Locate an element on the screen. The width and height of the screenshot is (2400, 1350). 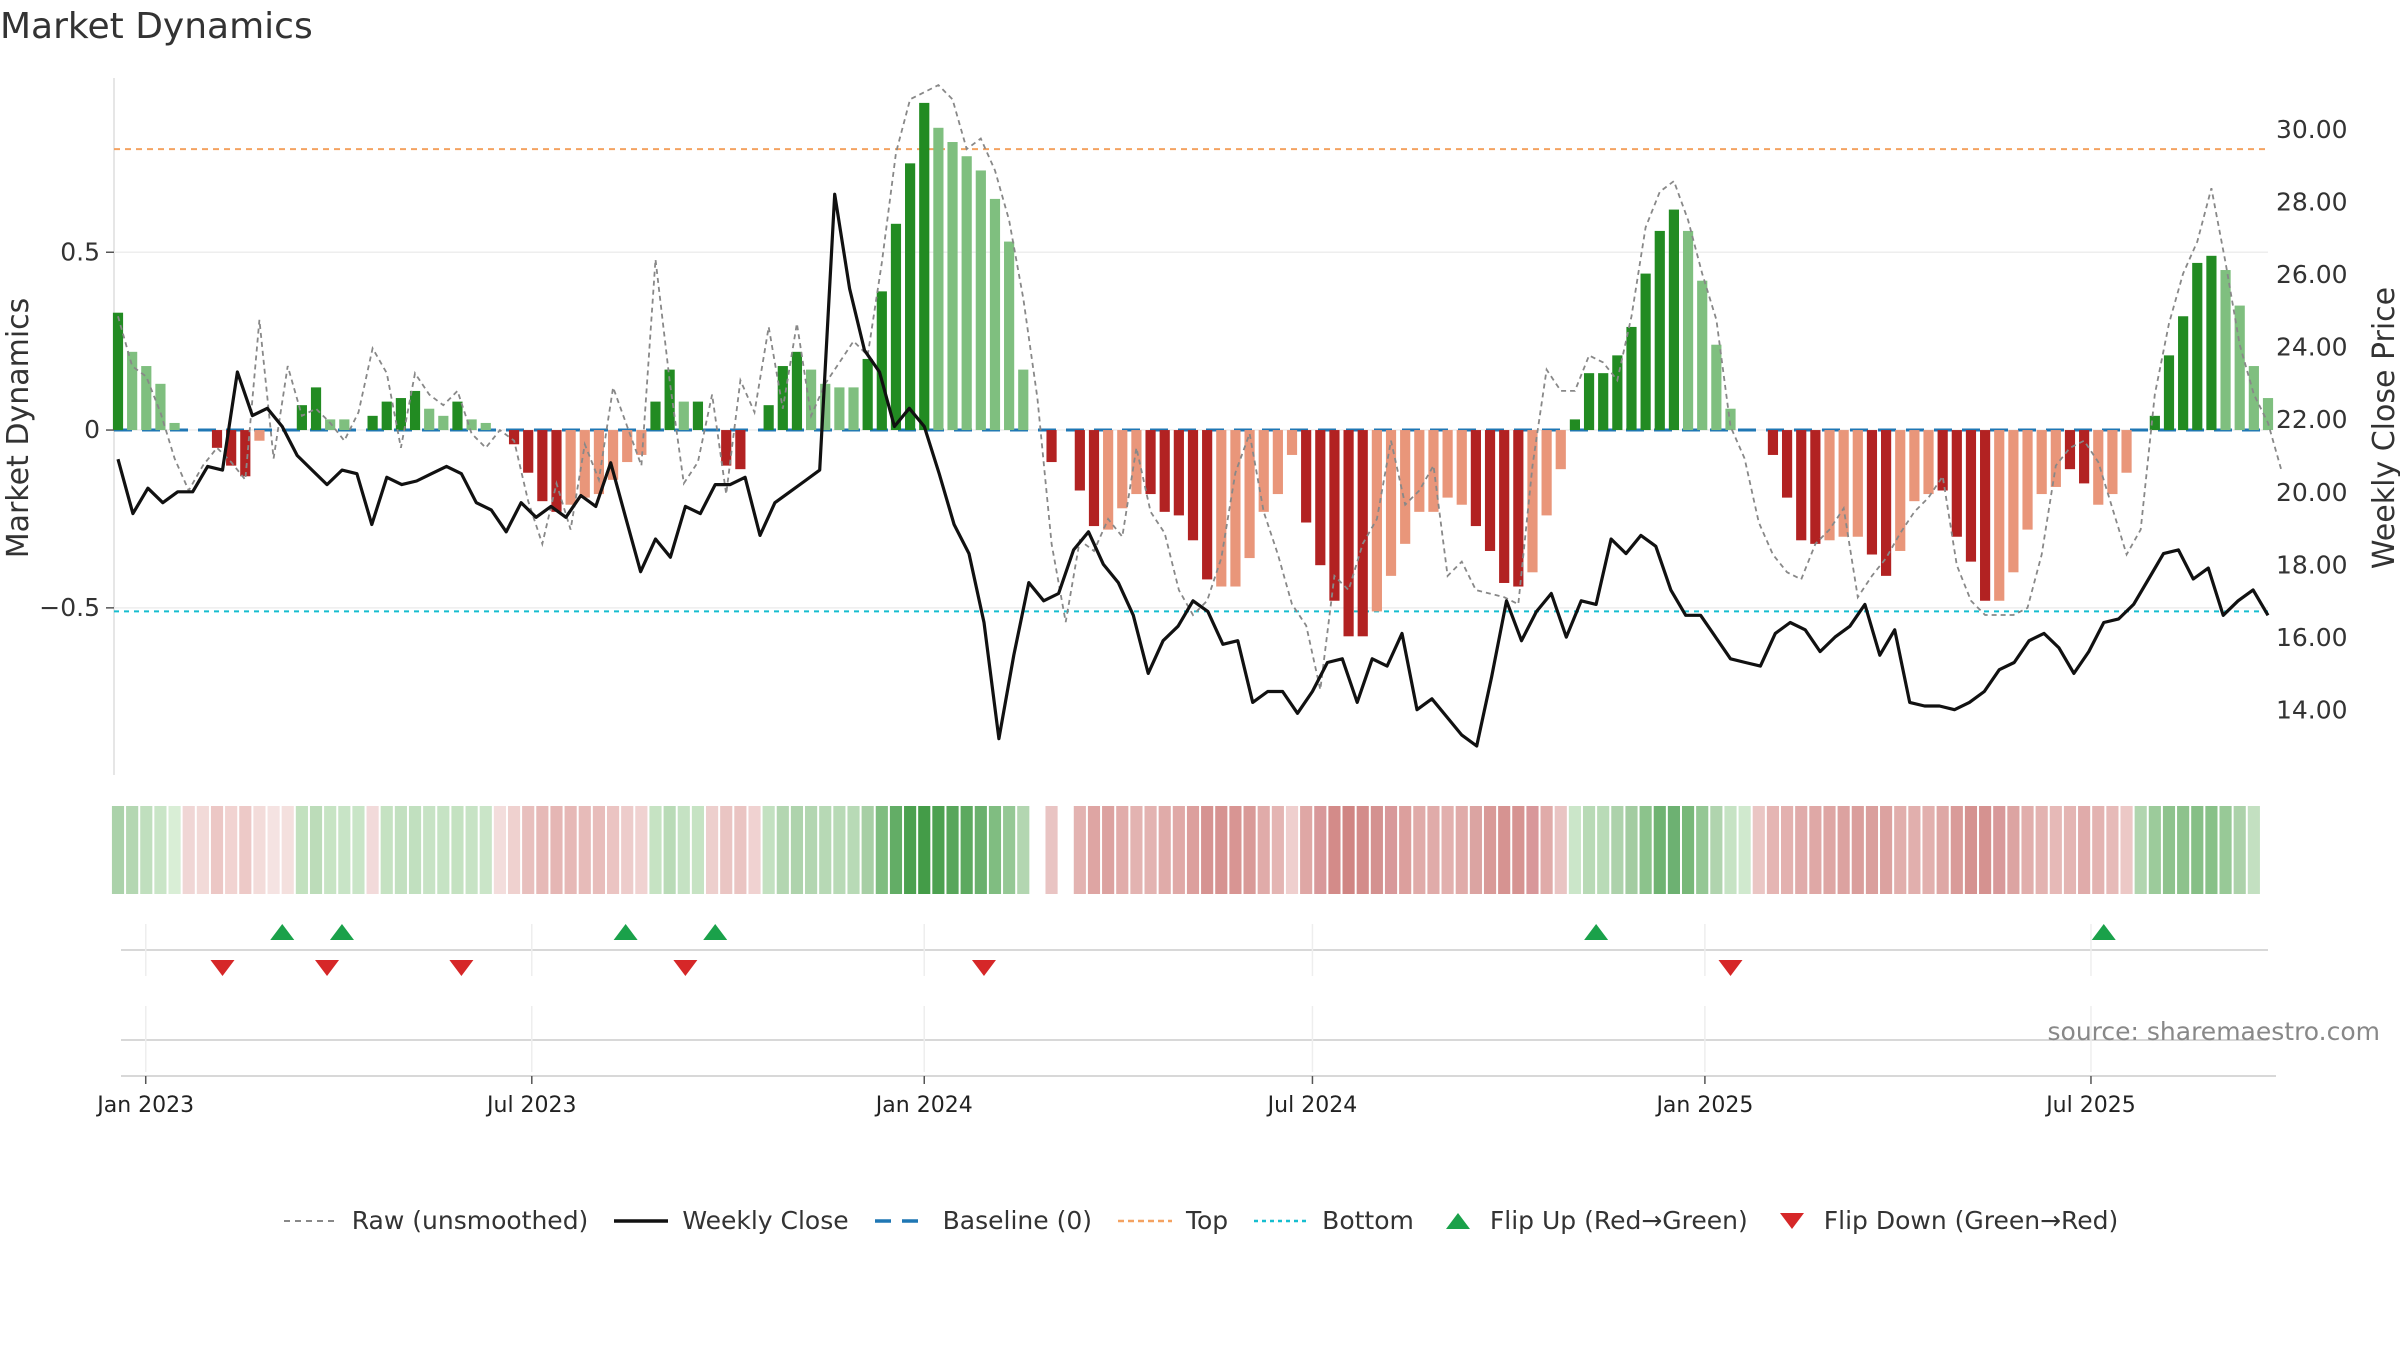
right-tick-label: 30.00 is located at coordinates (2312, 129).